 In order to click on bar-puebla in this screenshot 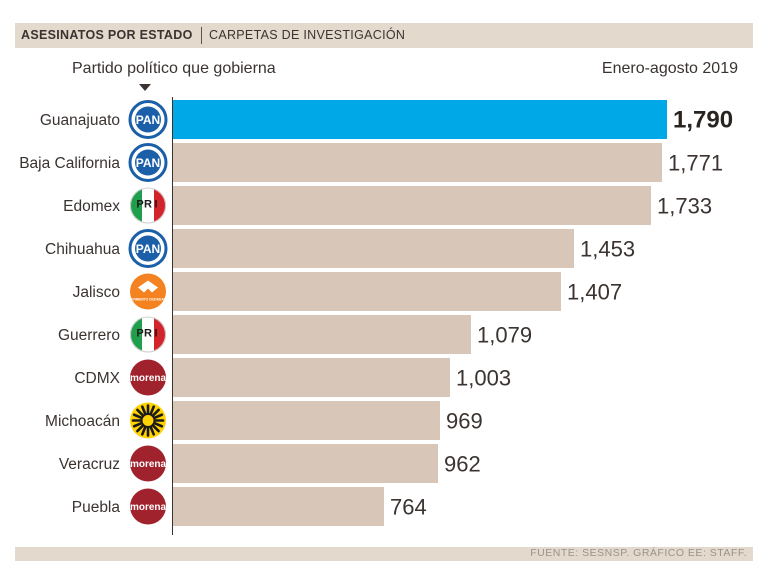, I will do `click(278, 506)`.